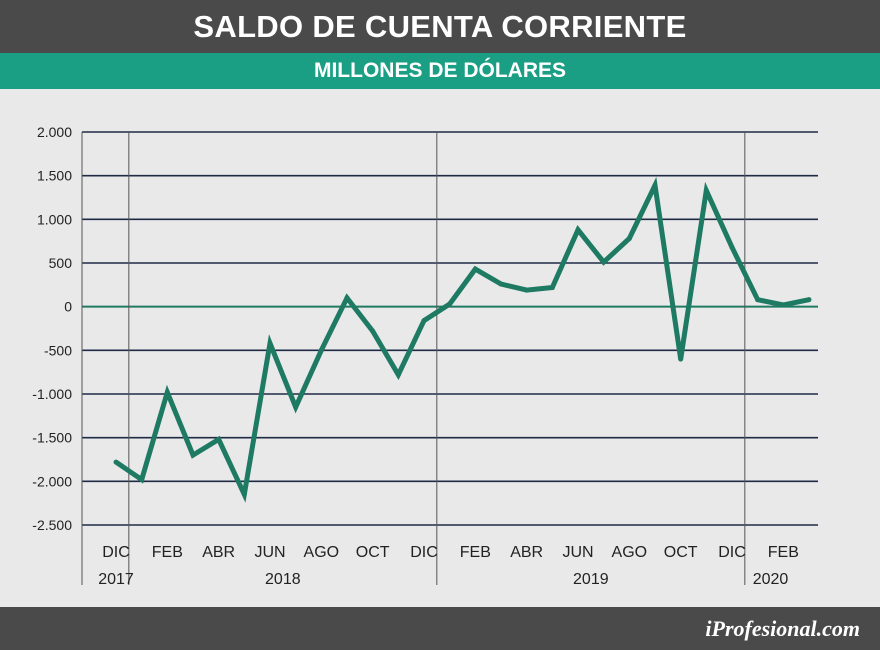 The image size is (880, 650). What do you see at coordinates (52, 525) in the screenshot?
I see `y-tick-label: -2.500` at bounding box center [52, 525].